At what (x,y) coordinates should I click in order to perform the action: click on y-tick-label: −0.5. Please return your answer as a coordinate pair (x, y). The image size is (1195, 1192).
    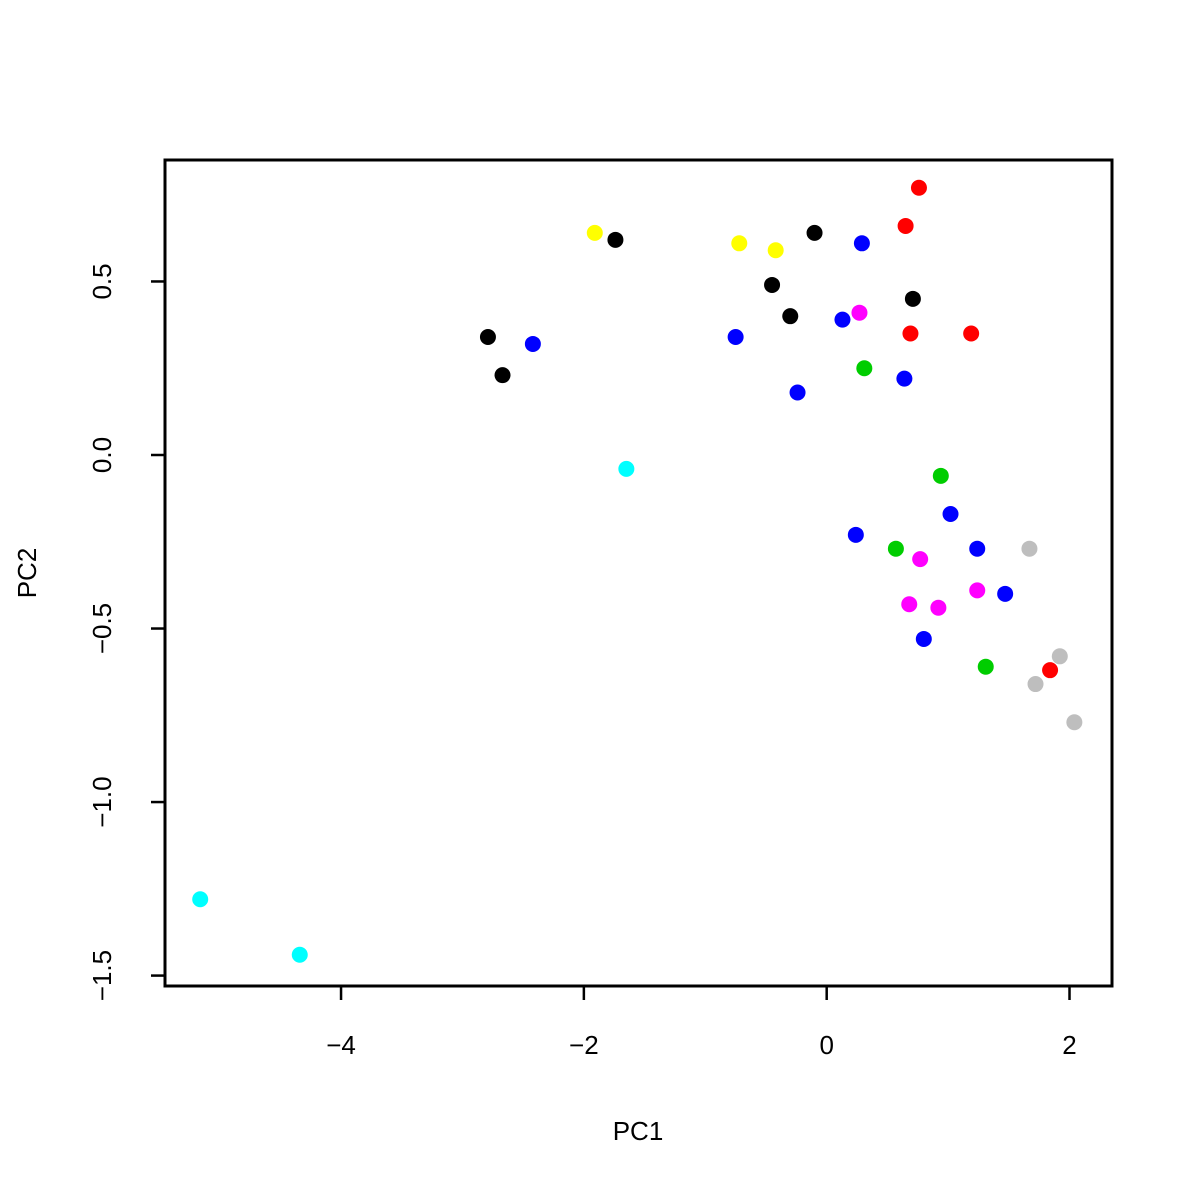
    Looking at the image, I should click on (102, 628).